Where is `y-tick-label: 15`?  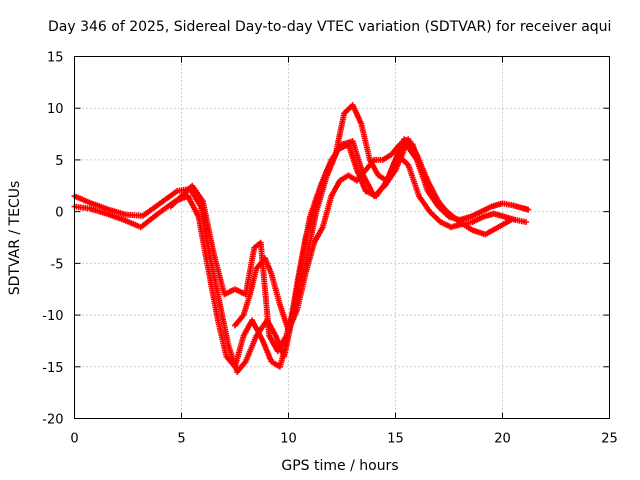 y-tick-label: 15 is located at coordinates (55, 58).